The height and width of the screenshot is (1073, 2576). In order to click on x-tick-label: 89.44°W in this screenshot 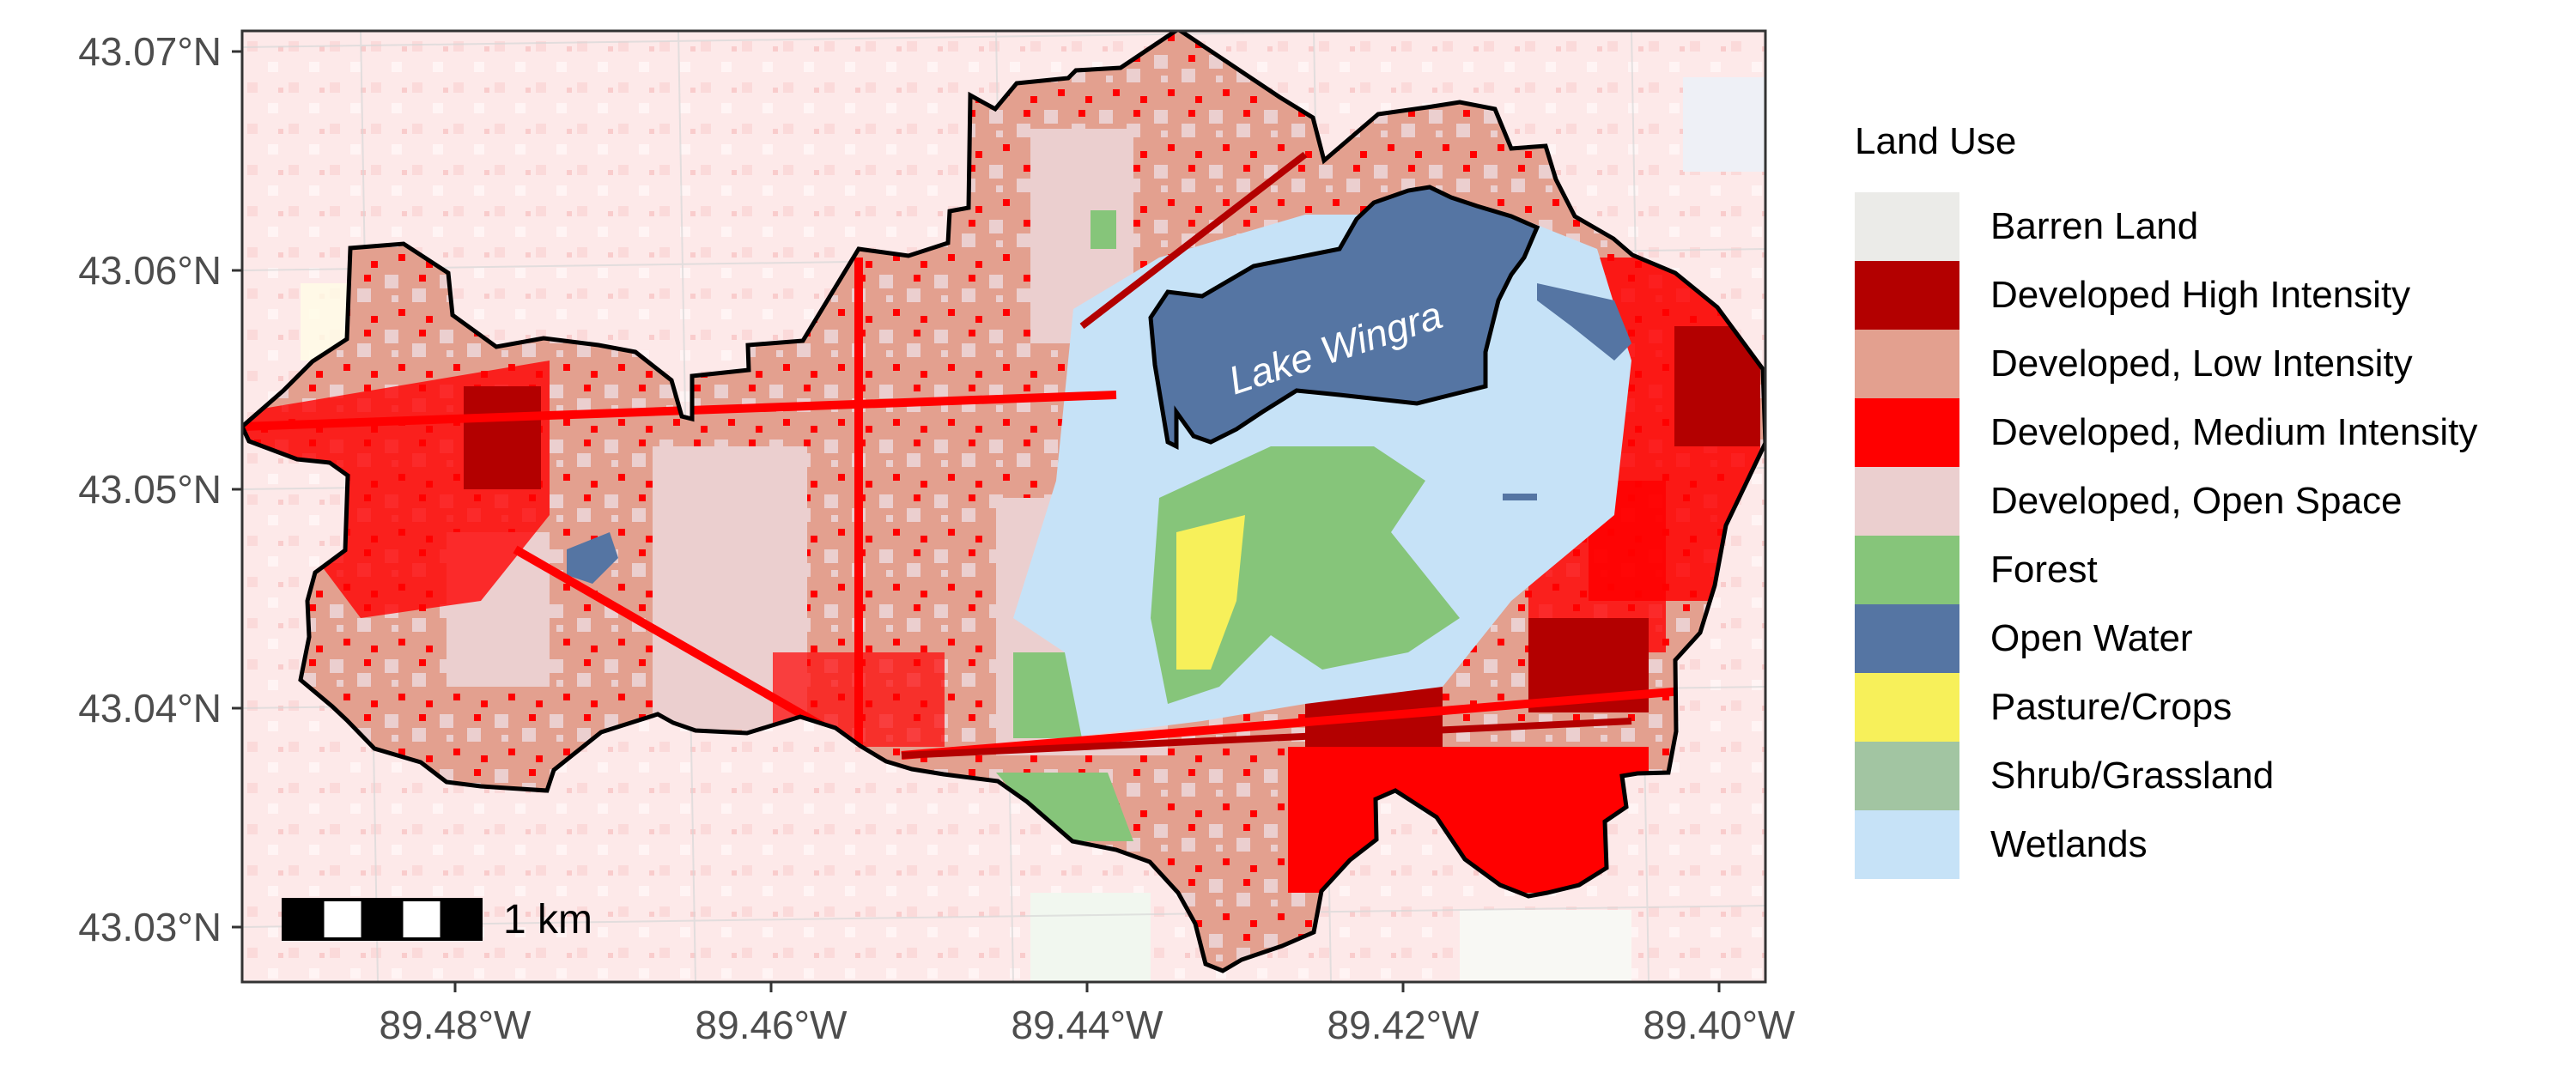, I will do `click(1088, 1025)`.